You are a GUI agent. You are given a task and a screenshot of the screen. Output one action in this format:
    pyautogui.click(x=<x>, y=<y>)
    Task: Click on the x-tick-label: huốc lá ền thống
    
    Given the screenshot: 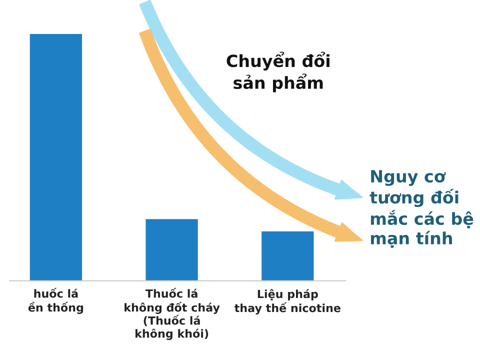 What is the action you would take?
    pyautogui.click(x=56, y=301)
    